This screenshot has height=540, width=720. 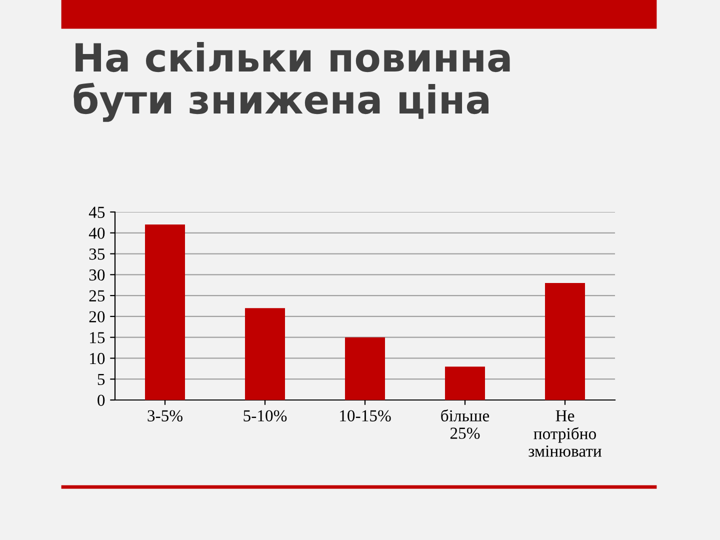 I want to click on y-tick-label: 20, so click(x=97, y=316).